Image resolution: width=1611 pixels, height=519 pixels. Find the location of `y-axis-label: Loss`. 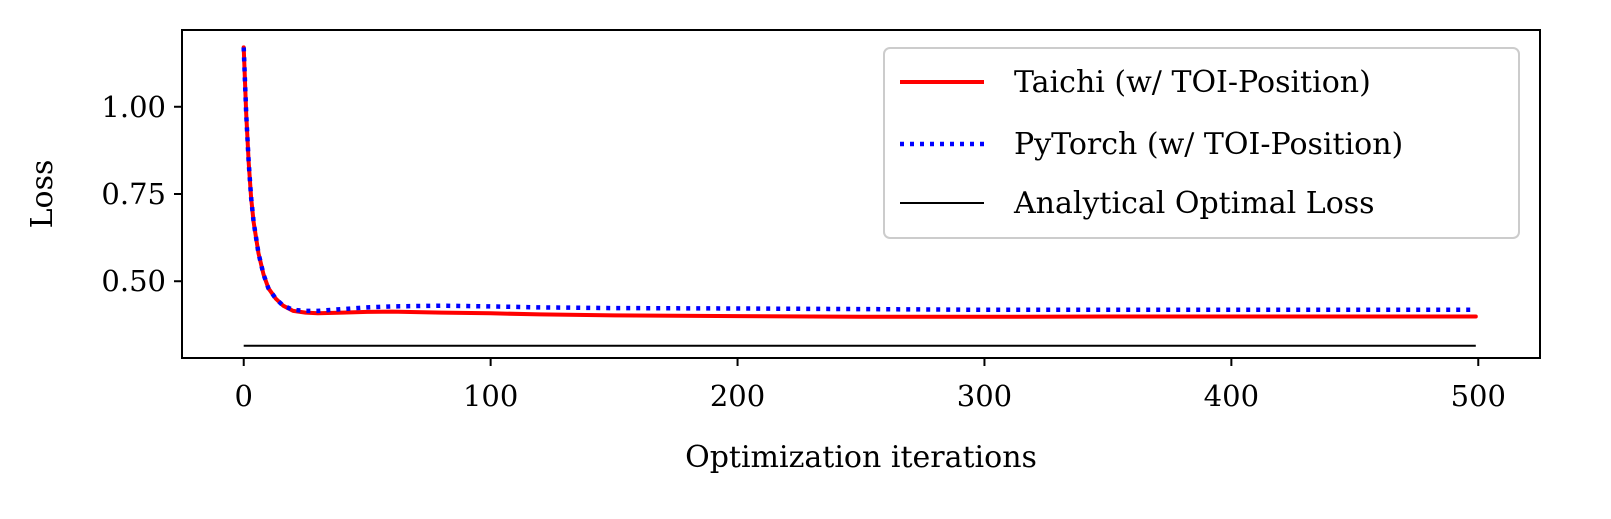

y-axis-label: Loss is located at coordinates (42, 194).